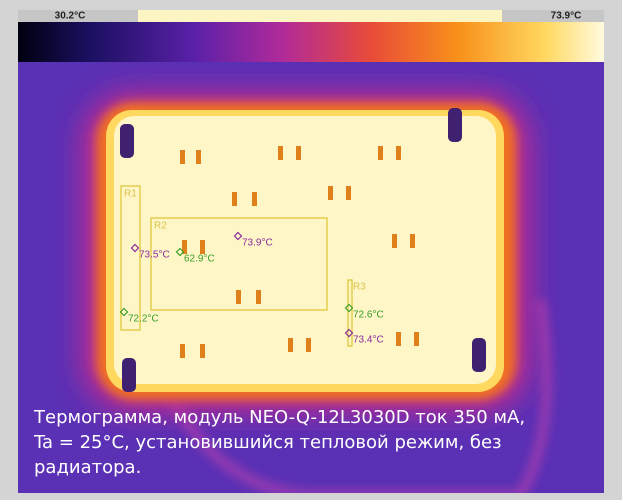  I want to click on region-label: R1, so click(130, 194).